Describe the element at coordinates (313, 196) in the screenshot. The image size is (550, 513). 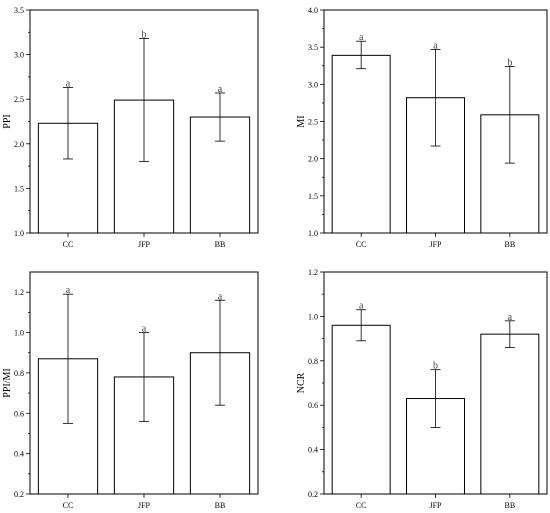
I see `mi-ytick-label: 1.5` at that location.